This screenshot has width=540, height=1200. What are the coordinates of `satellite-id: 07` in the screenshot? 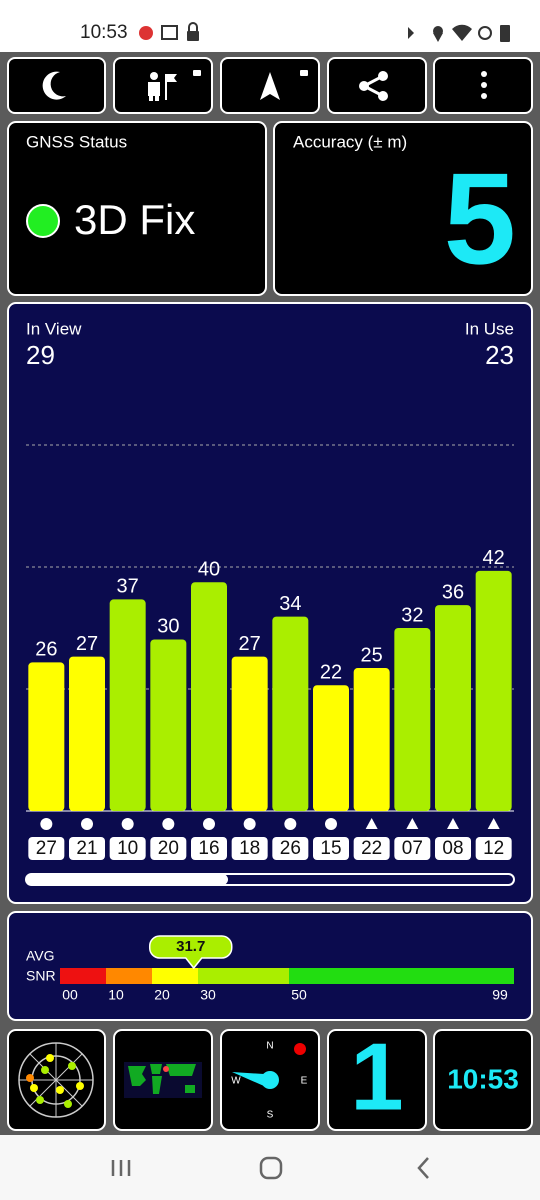 It's located at (412, 848).